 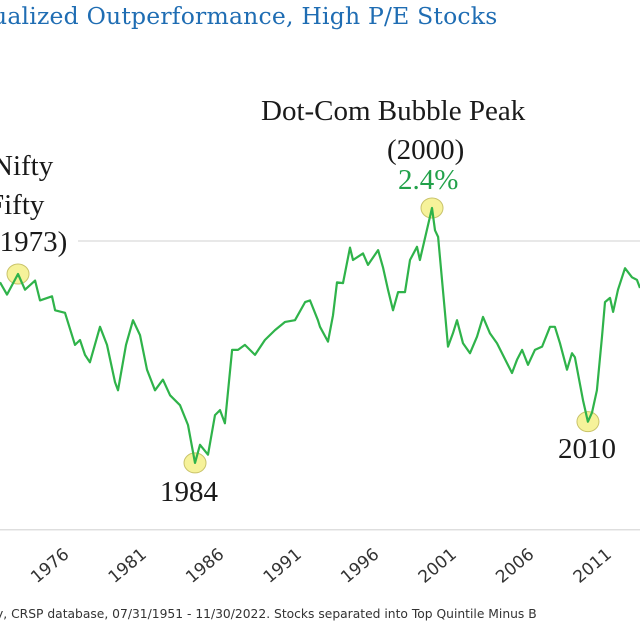 I want to click on chart-title: ualized Outperformance, High P/E Stocks, so click(x=249, y=16).